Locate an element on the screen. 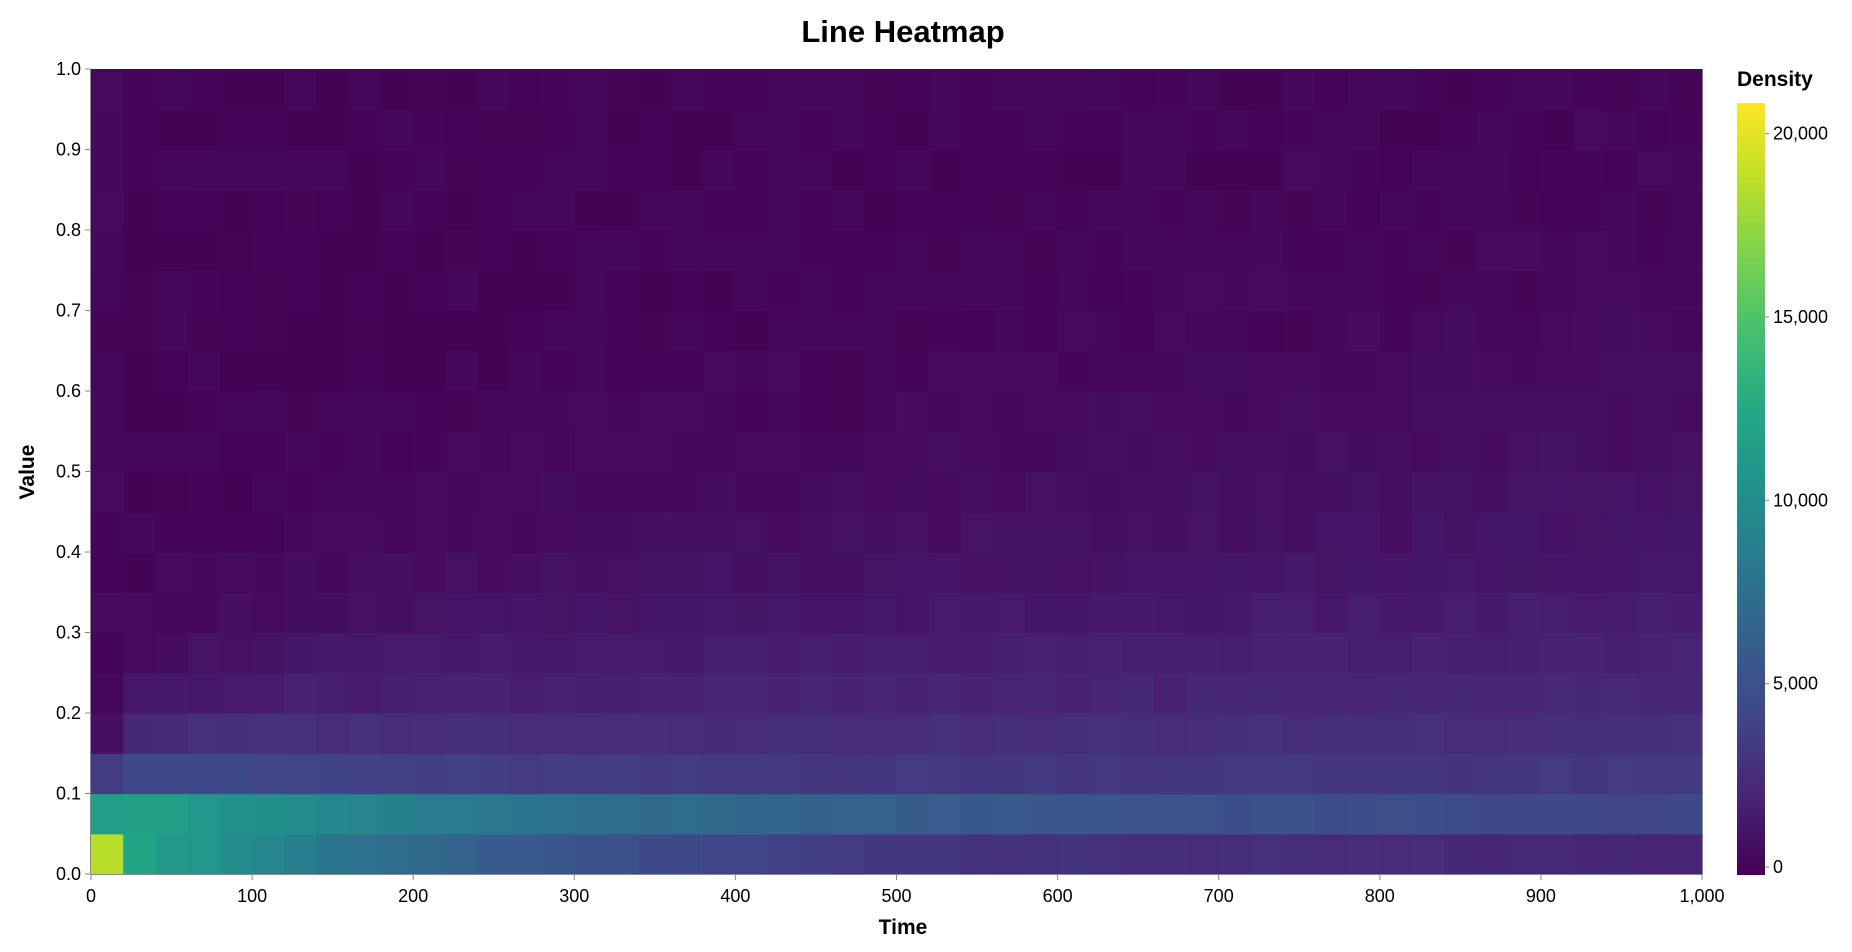  x-tick-label: 0 is located at coordinates (91, 896).